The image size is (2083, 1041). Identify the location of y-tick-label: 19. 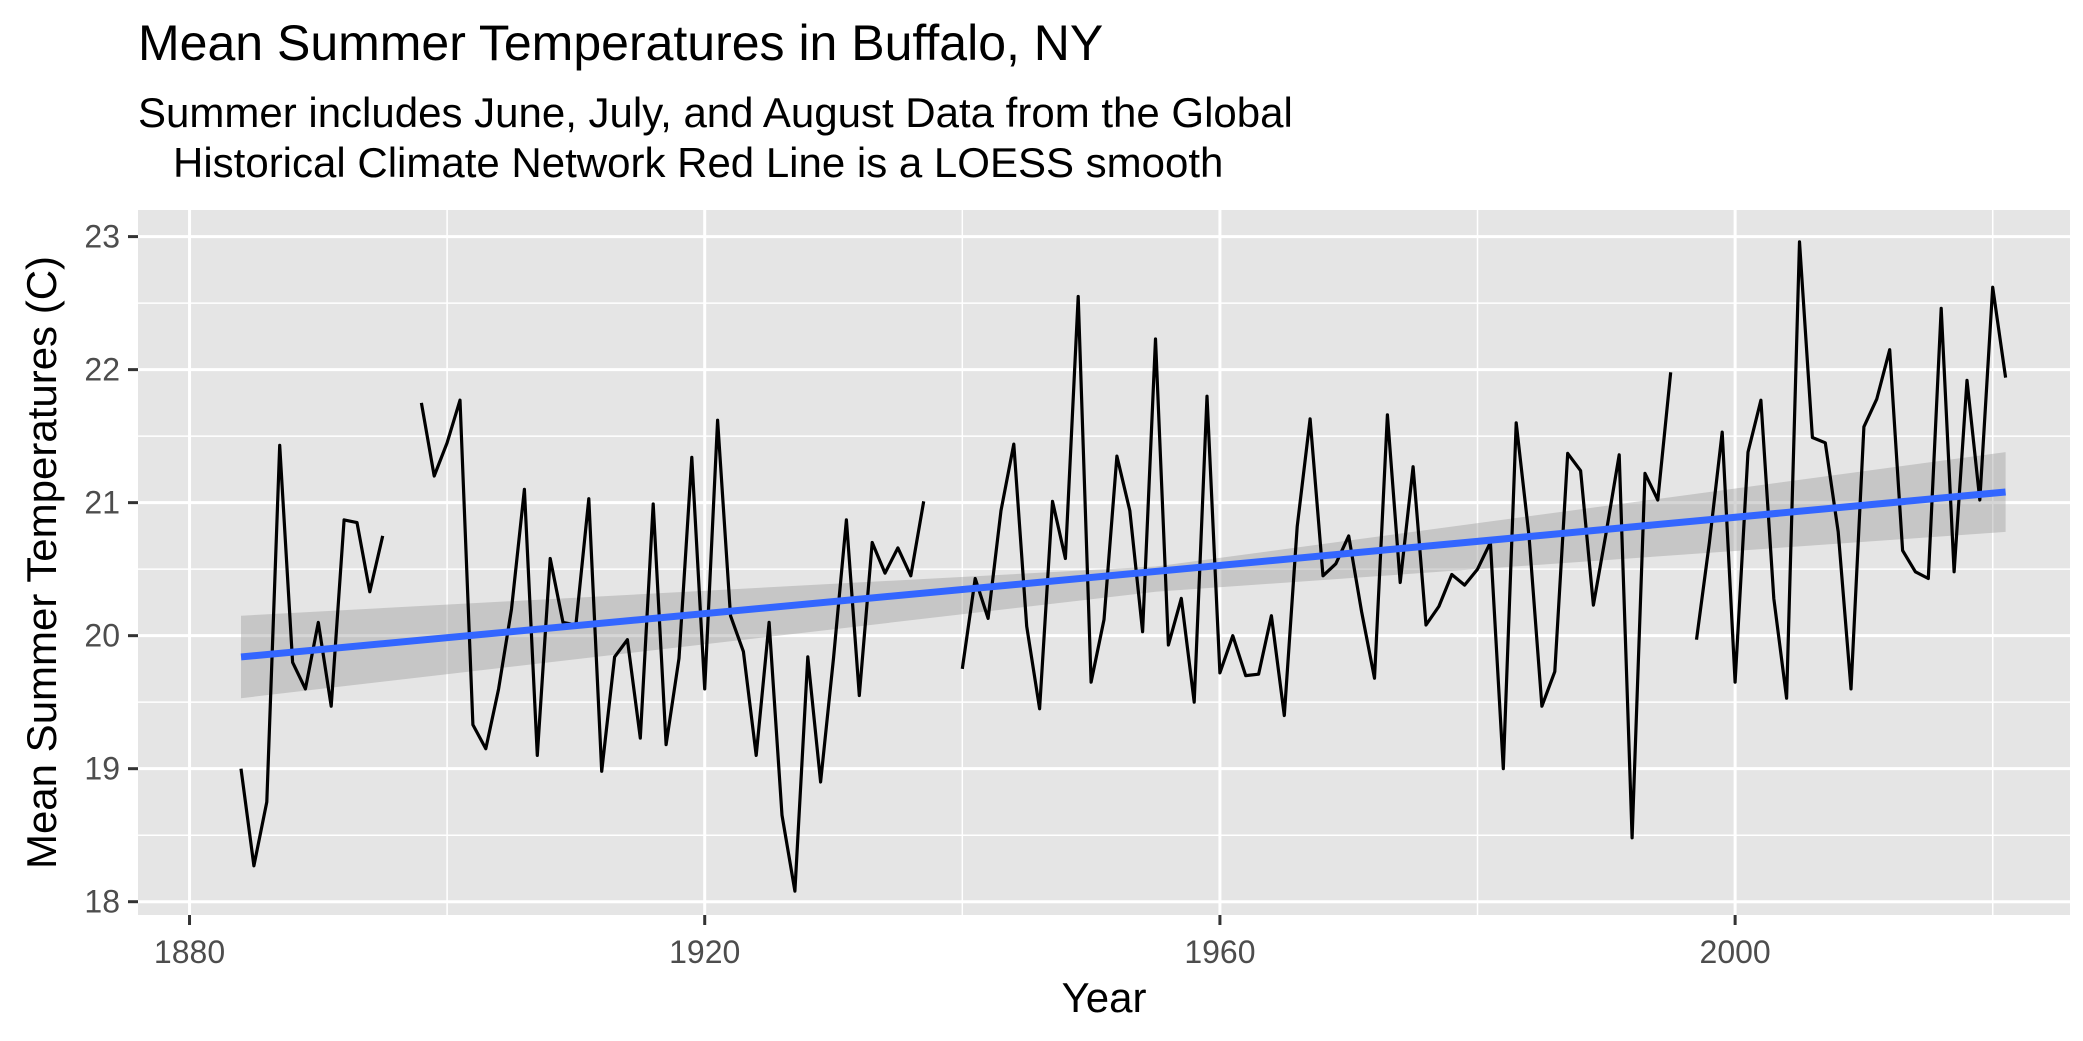
(102, 769).